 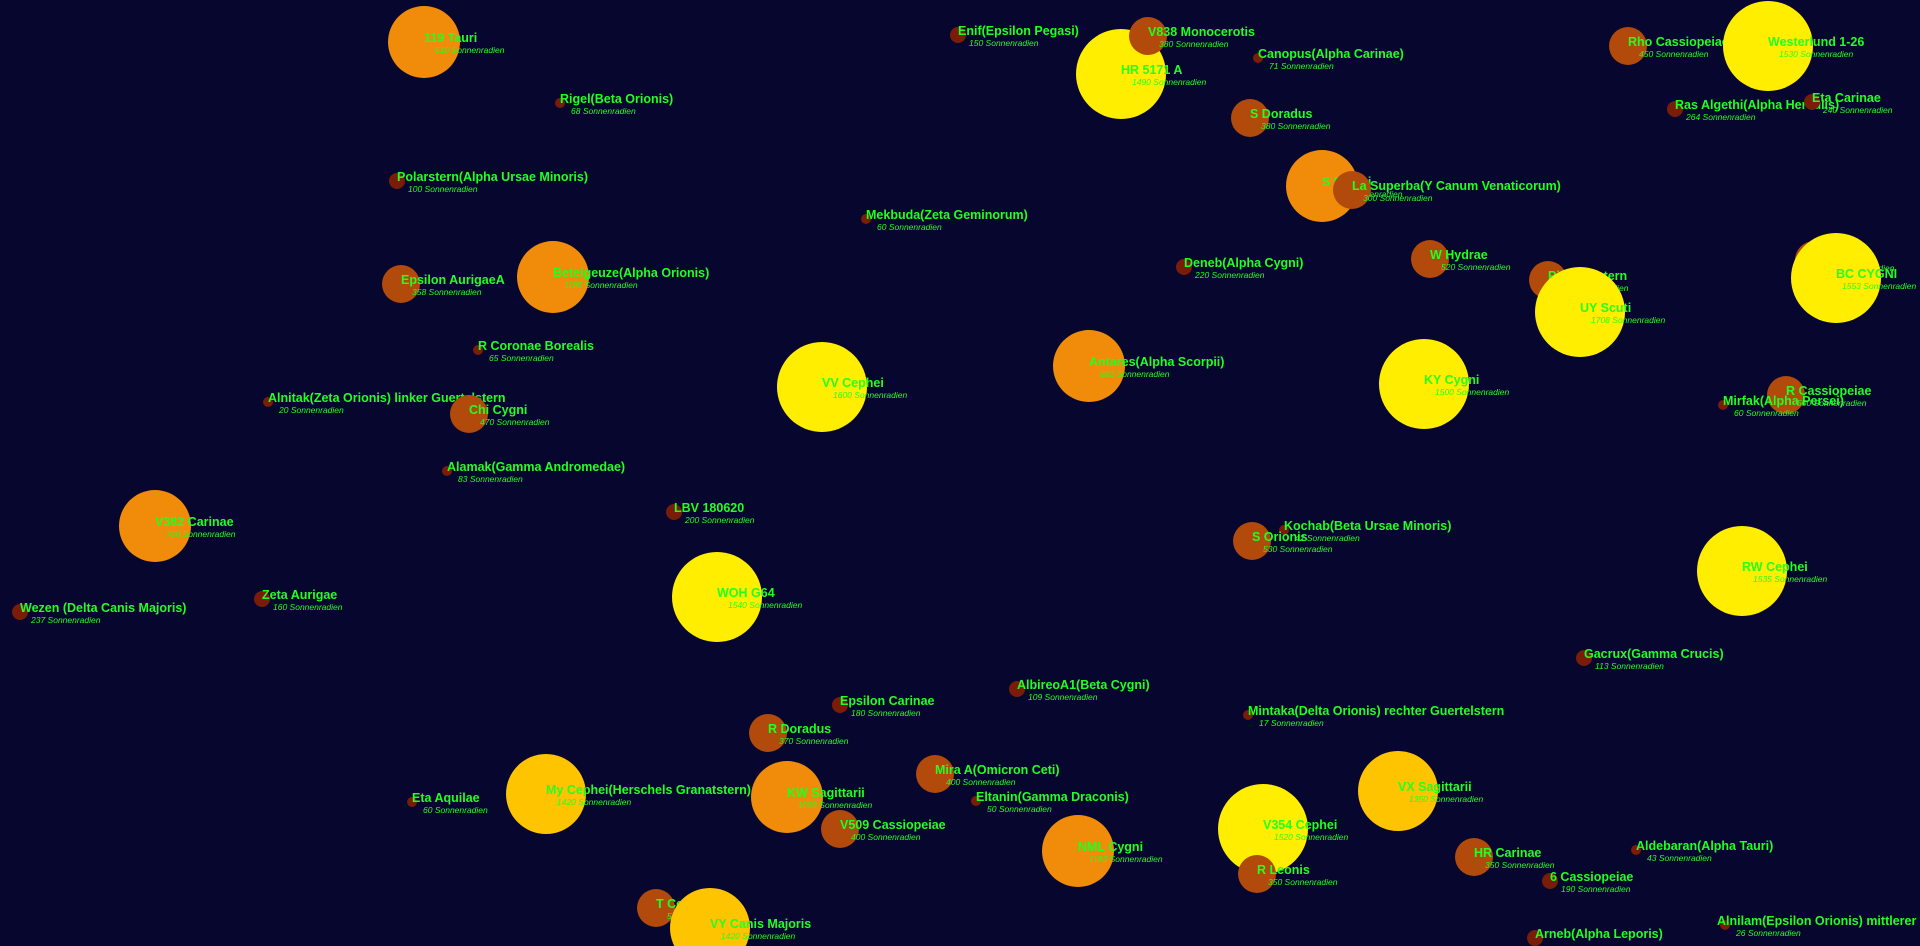 What do you see at coordinates (720, 520) in the screenshot?
I see `star-radius-label: 200 Sonnenradien` at bounding box center [720, 520].